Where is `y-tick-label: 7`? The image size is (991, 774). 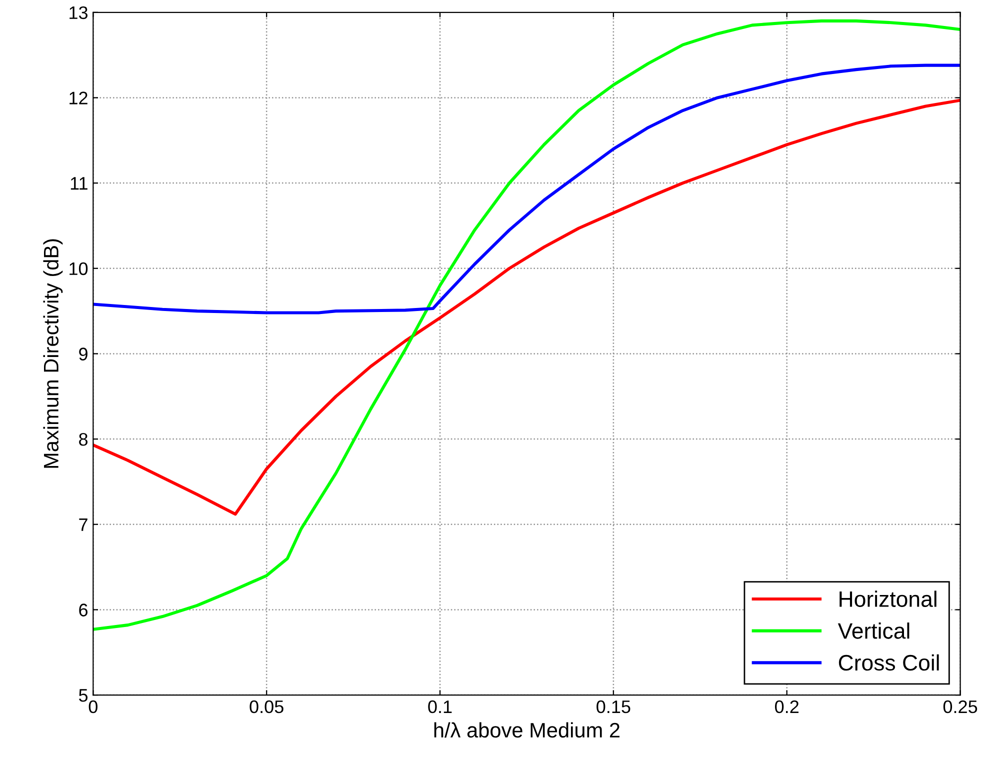 y-tick-label: 7 is located at coordinates (83, 524).